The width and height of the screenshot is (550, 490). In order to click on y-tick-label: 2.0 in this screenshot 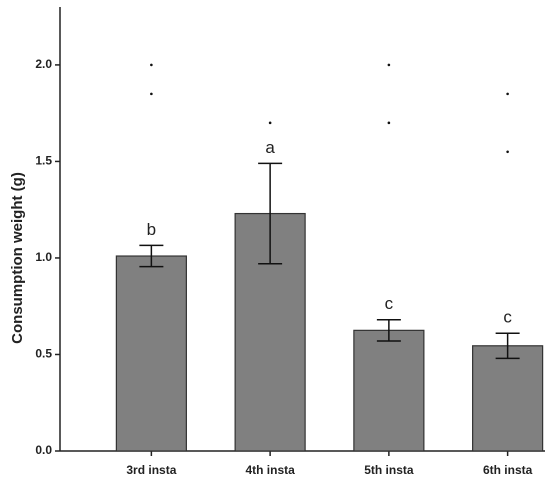, I will do `click(43, 64)`.